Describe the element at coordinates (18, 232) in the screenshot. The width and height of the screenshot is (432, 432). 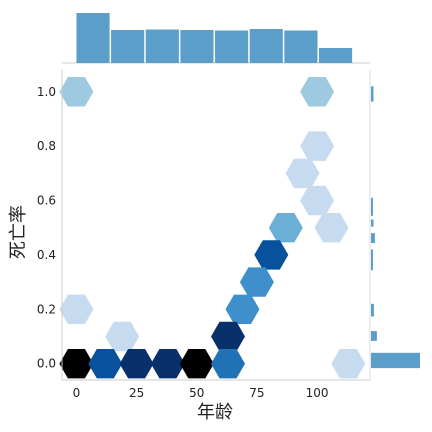
I see `y-axis-label: 死亡率` at that location.